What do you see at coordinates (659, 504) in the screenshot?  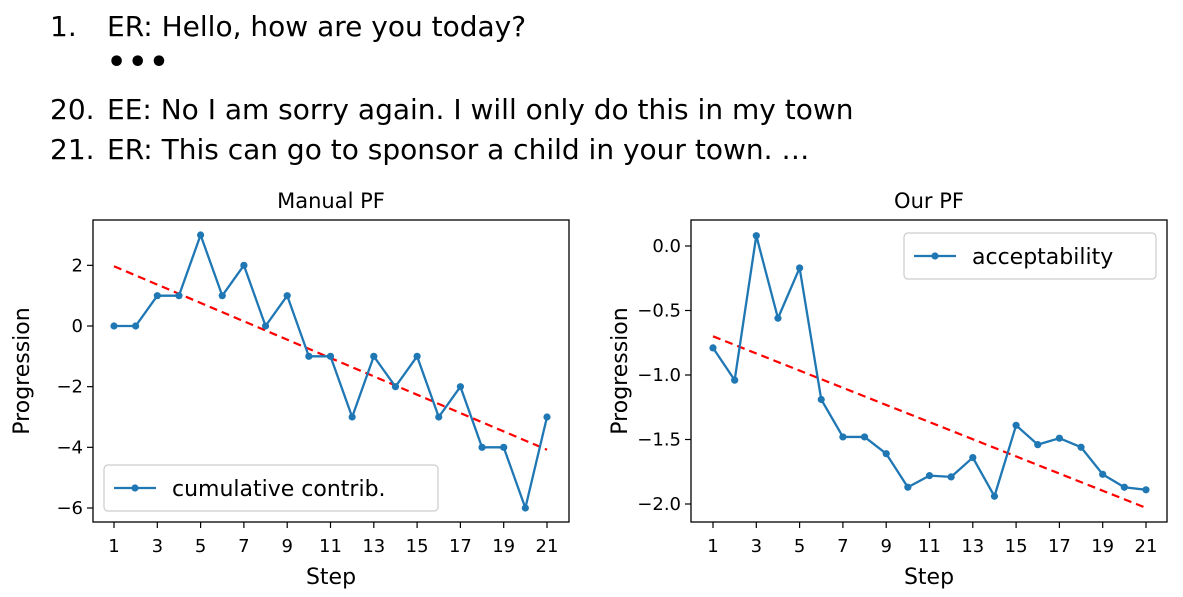 I see `y-tick-label: −2.0` at bounding box center [659, 504].